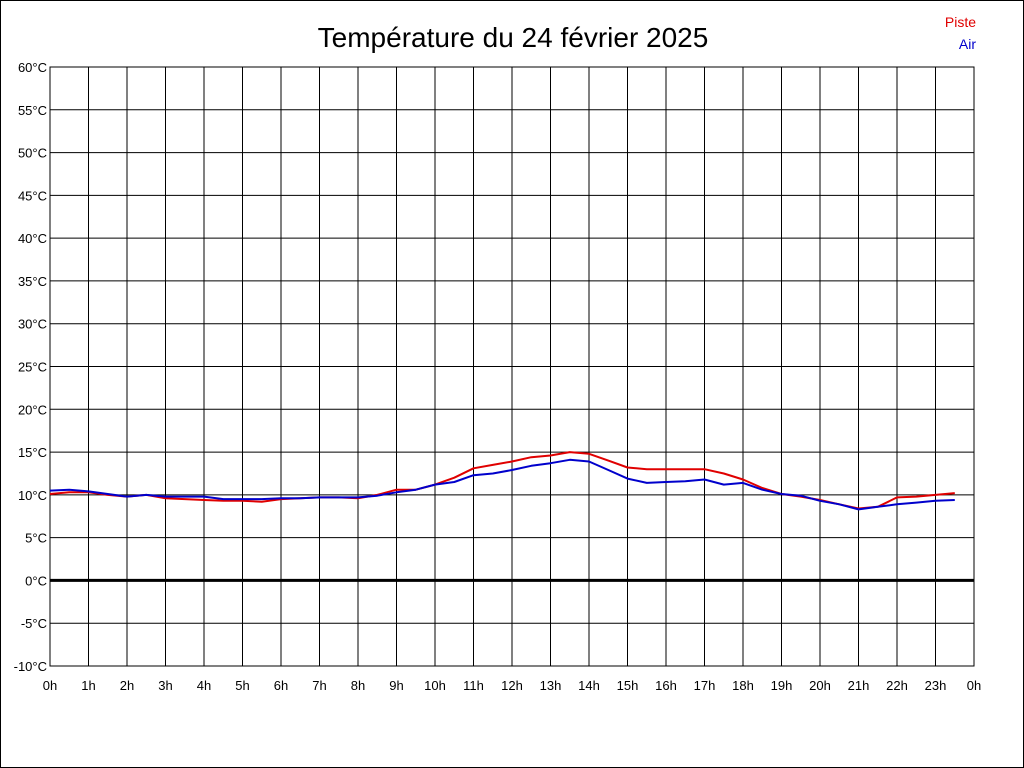 The height and width of the screenshot is (768, 1024). I want to click on x-tick-label: 22h, so click(897, 685).